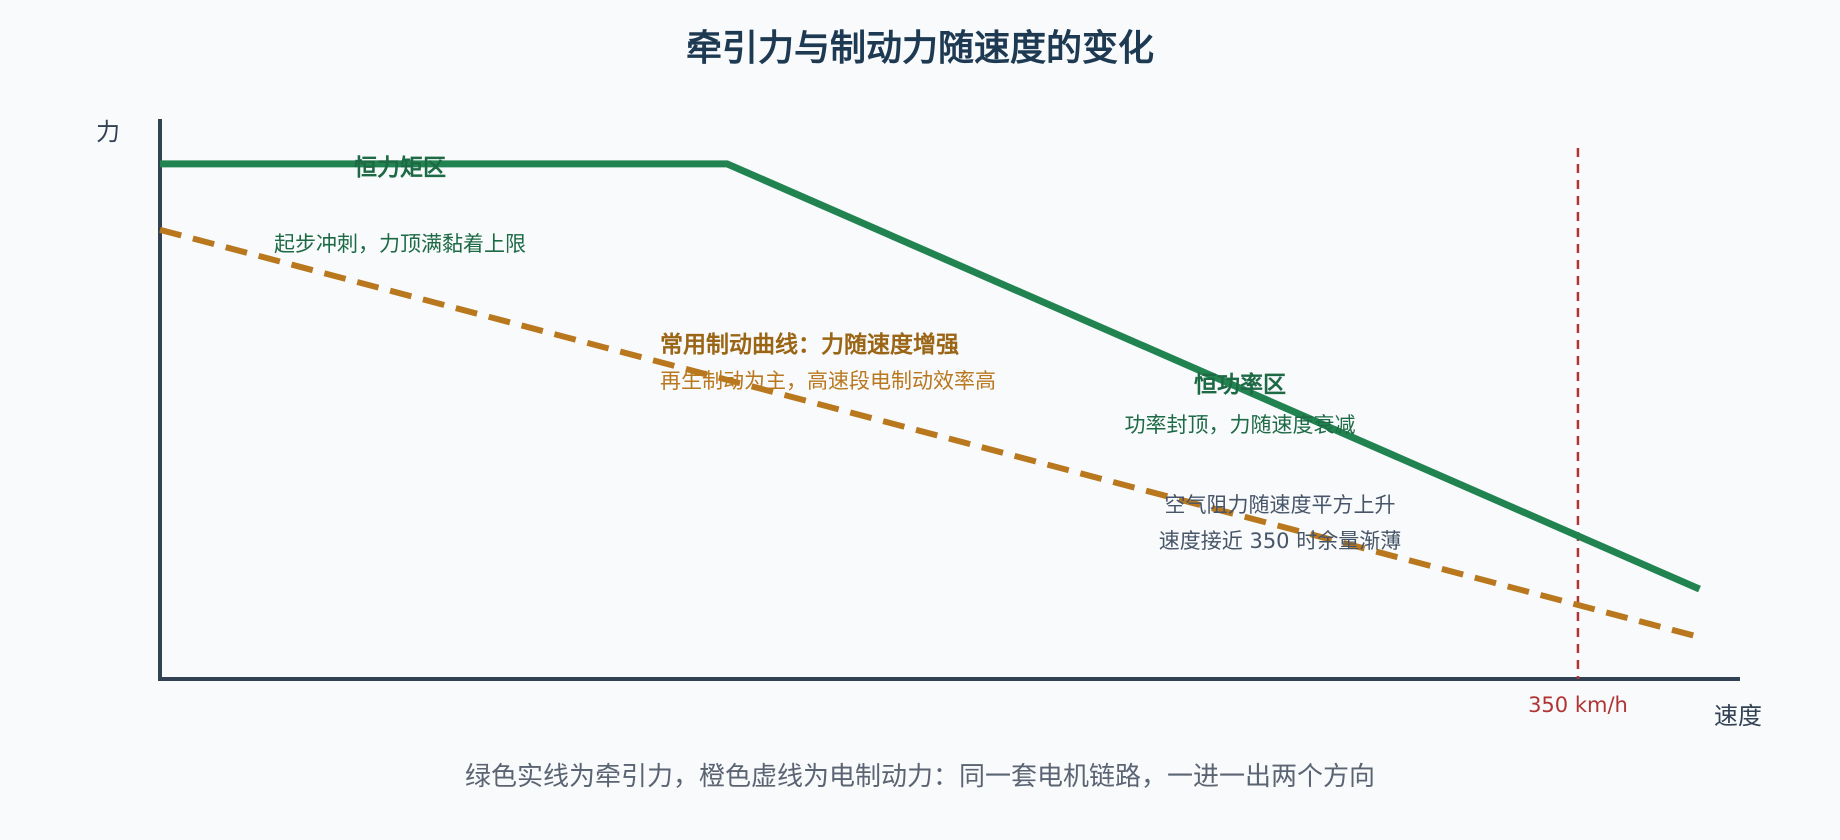 The image size is (1840, 840). What do you see at coordinates (1240, 425) in the screenshot?
I see `constant-power-zone-note: 功率封顶，力随速度衰减` at bounding box center [1240, 425].